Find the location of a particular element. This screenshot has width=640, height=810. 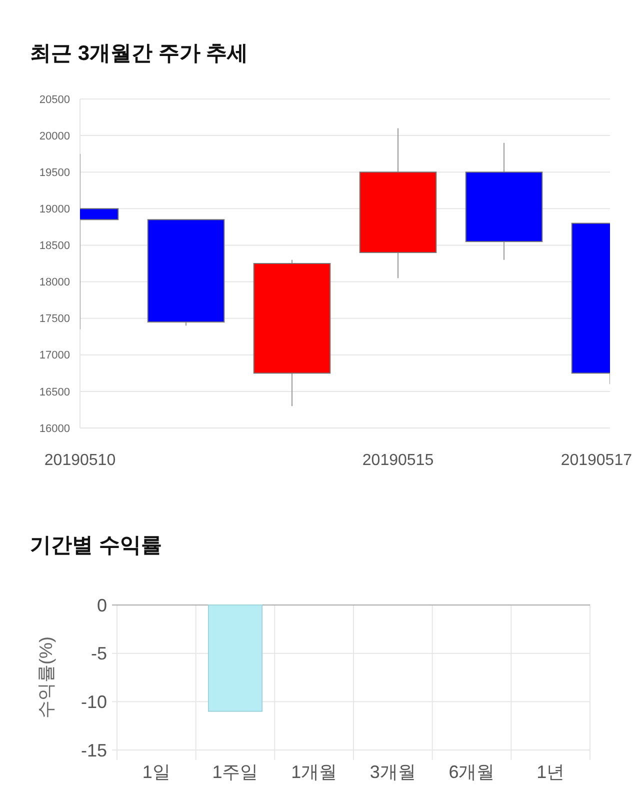

y-tick-label: 17500 is located at coordinates (54, 319).